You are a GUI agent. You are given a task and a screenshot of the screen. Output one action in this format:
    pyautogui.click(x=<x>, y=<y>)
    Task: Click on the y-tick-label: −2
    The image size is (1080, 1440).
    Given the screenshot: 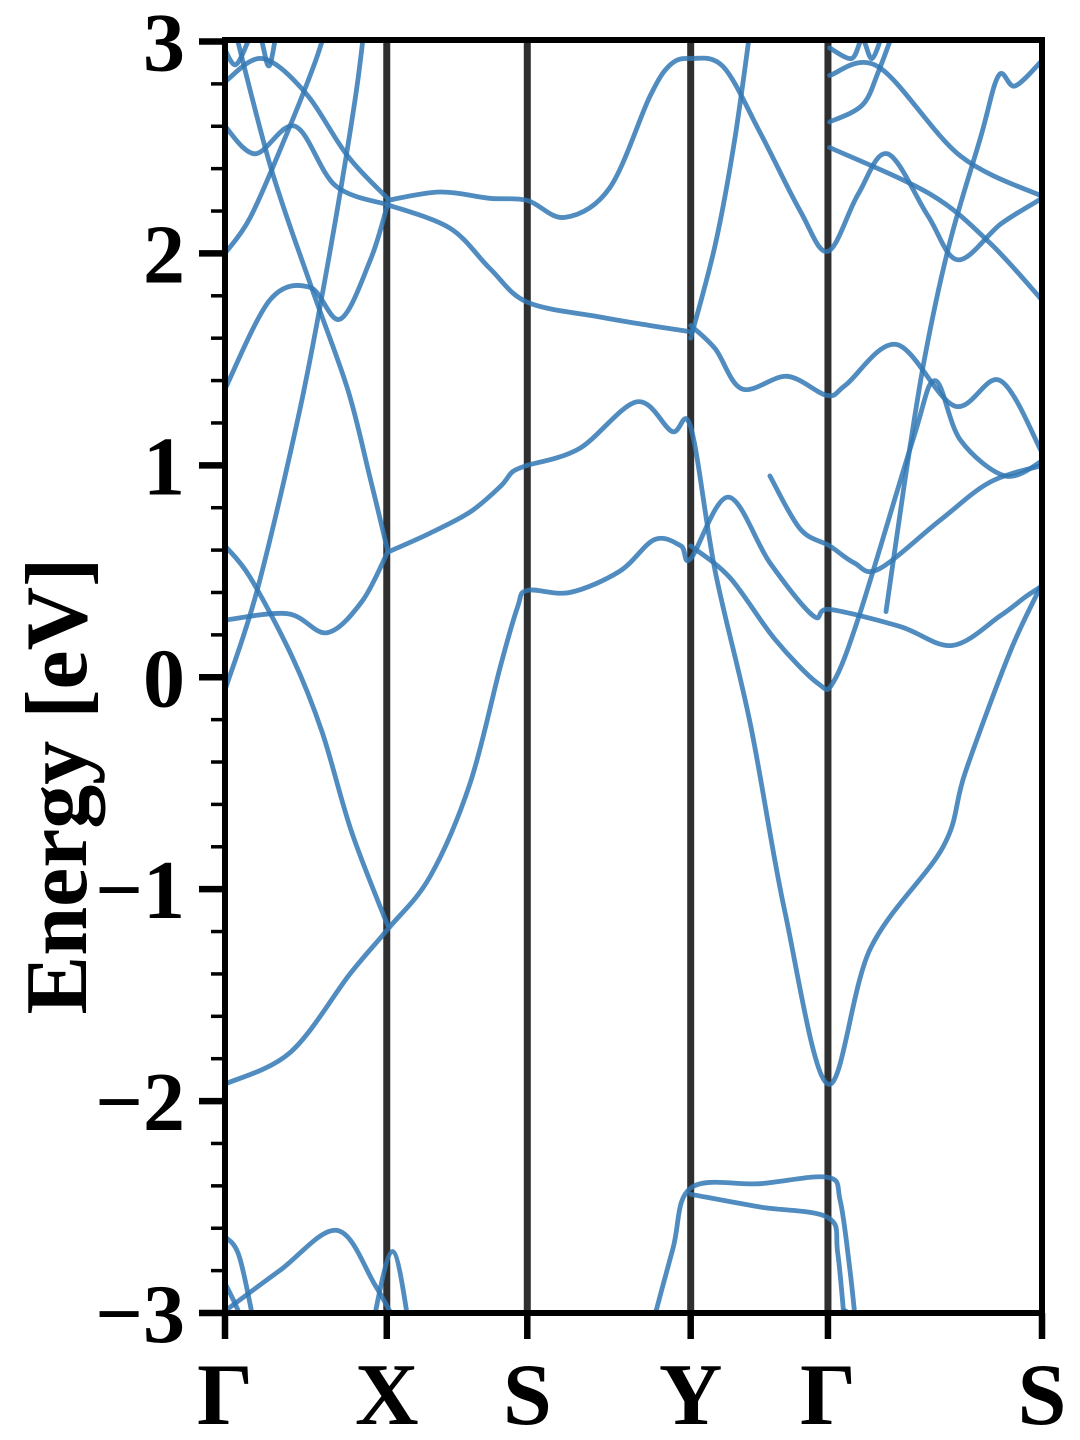 What is the action you would take?
    pyautogui.click(x=140, y=1102)
    